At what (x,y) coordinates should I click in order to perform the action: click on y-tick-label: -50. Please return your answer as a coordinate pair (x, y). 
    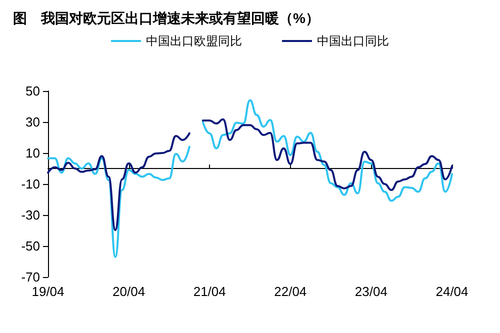
    Looking at the image, I should click on (30, 246).